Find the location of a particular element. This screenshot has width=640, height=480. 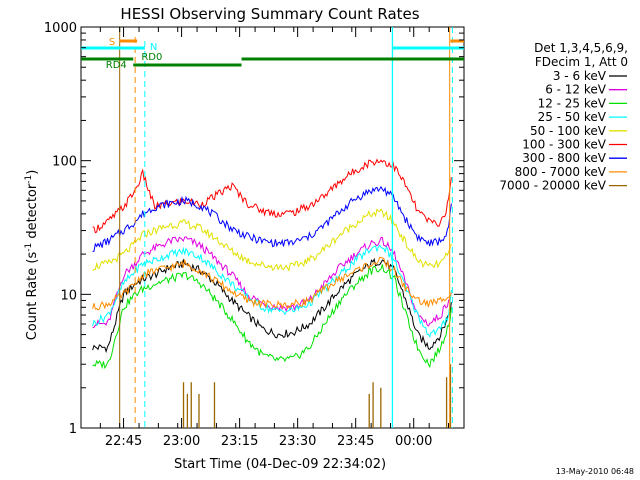

legend-label: 12 - 25 keV is located at coordinates (572, 103).